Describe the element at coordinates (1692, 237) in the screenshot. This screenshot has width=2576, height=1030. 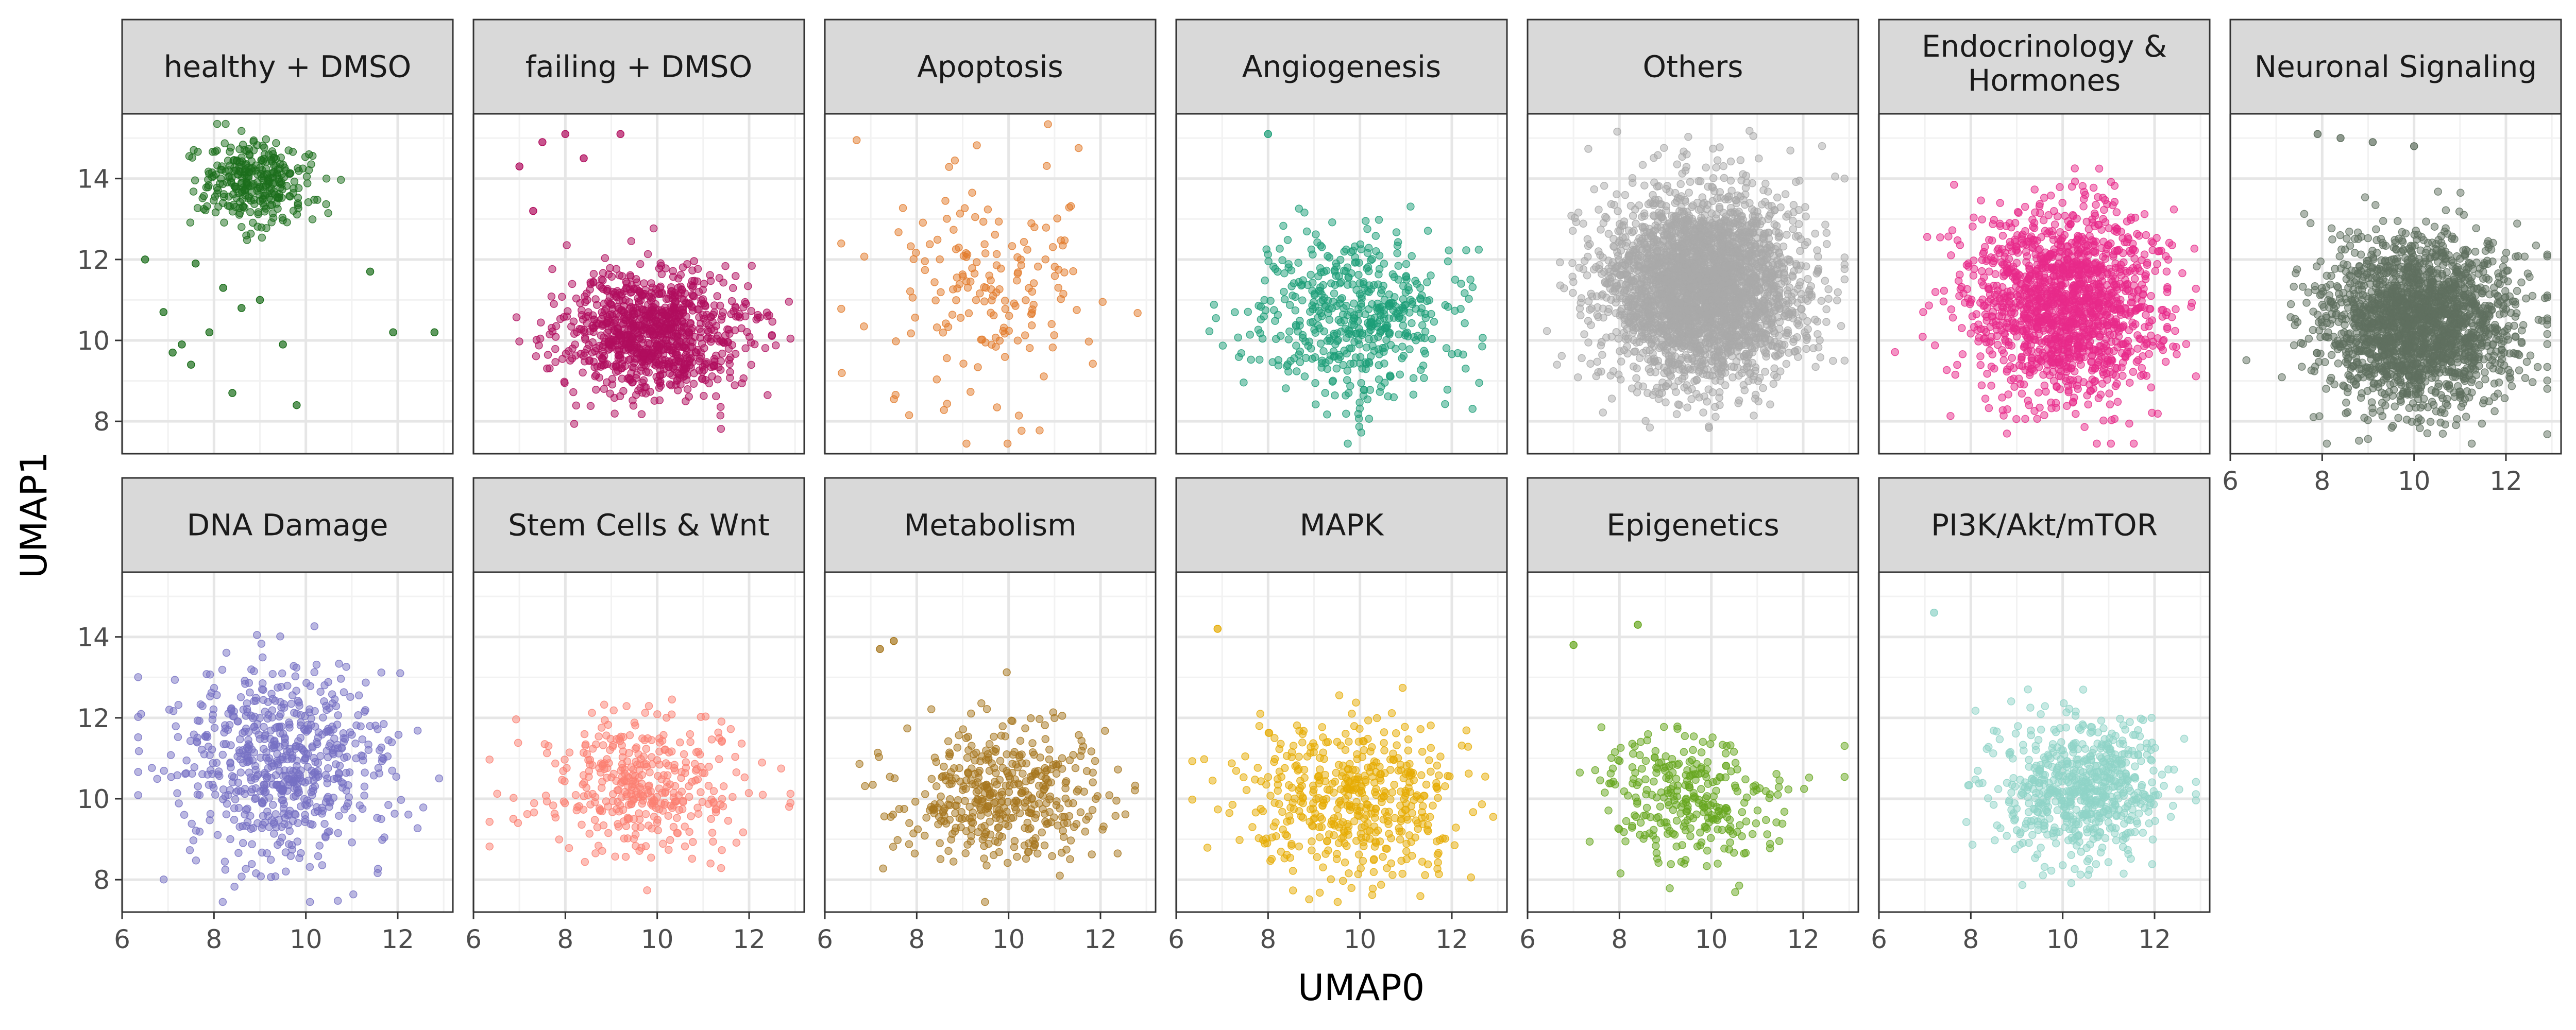
I see `facet-panel: Others` at that location.